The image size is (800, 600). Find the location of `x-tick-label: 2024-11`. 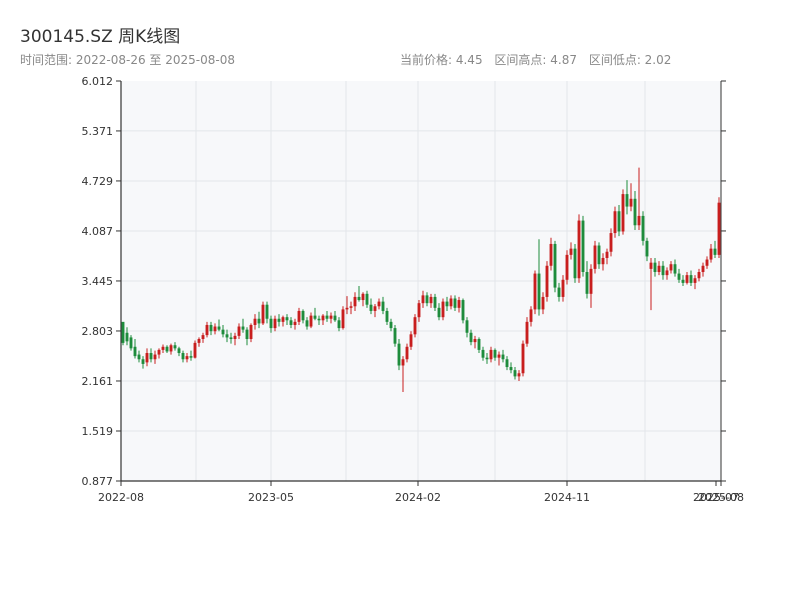

x-tick-label: 2024-11 is located at coordinates (567, 497).